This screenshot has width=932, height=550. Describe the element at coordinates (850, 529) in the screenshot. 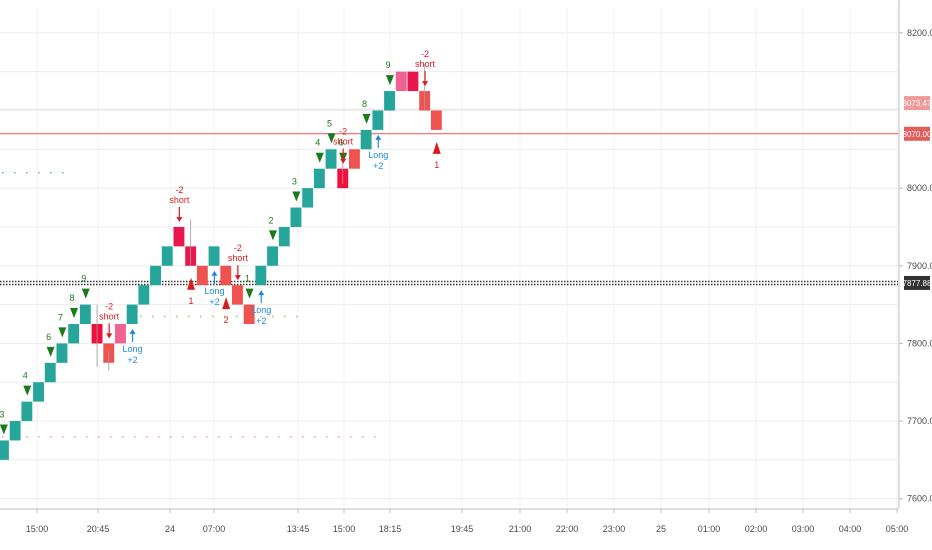

I see `time-tick-label: 04:00` at that location.